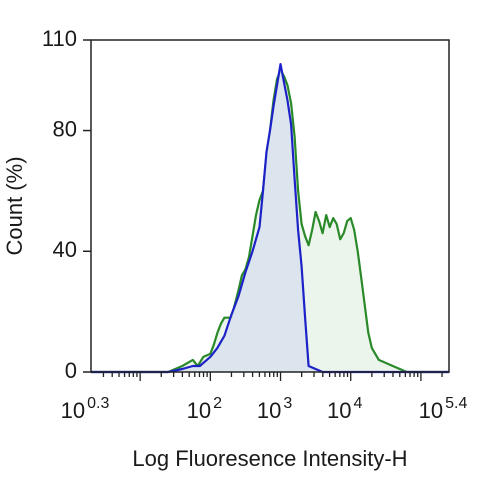  What do you see at coordinates (65, 128) in the screenshot?
I see `y-tick-label: 80` at bounding box center [65, 128].